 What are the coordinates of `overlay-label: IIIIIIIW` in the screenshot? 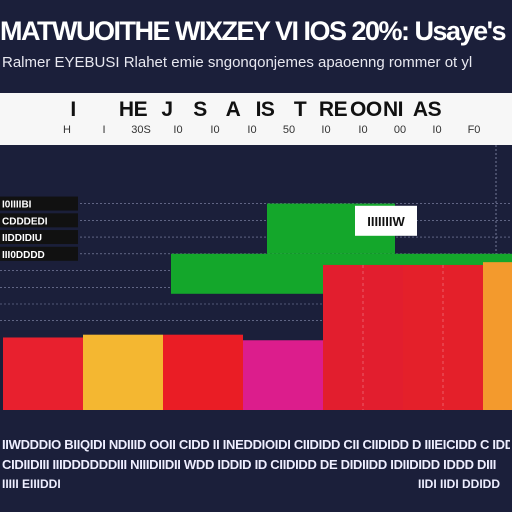 It's located at (386, 221).